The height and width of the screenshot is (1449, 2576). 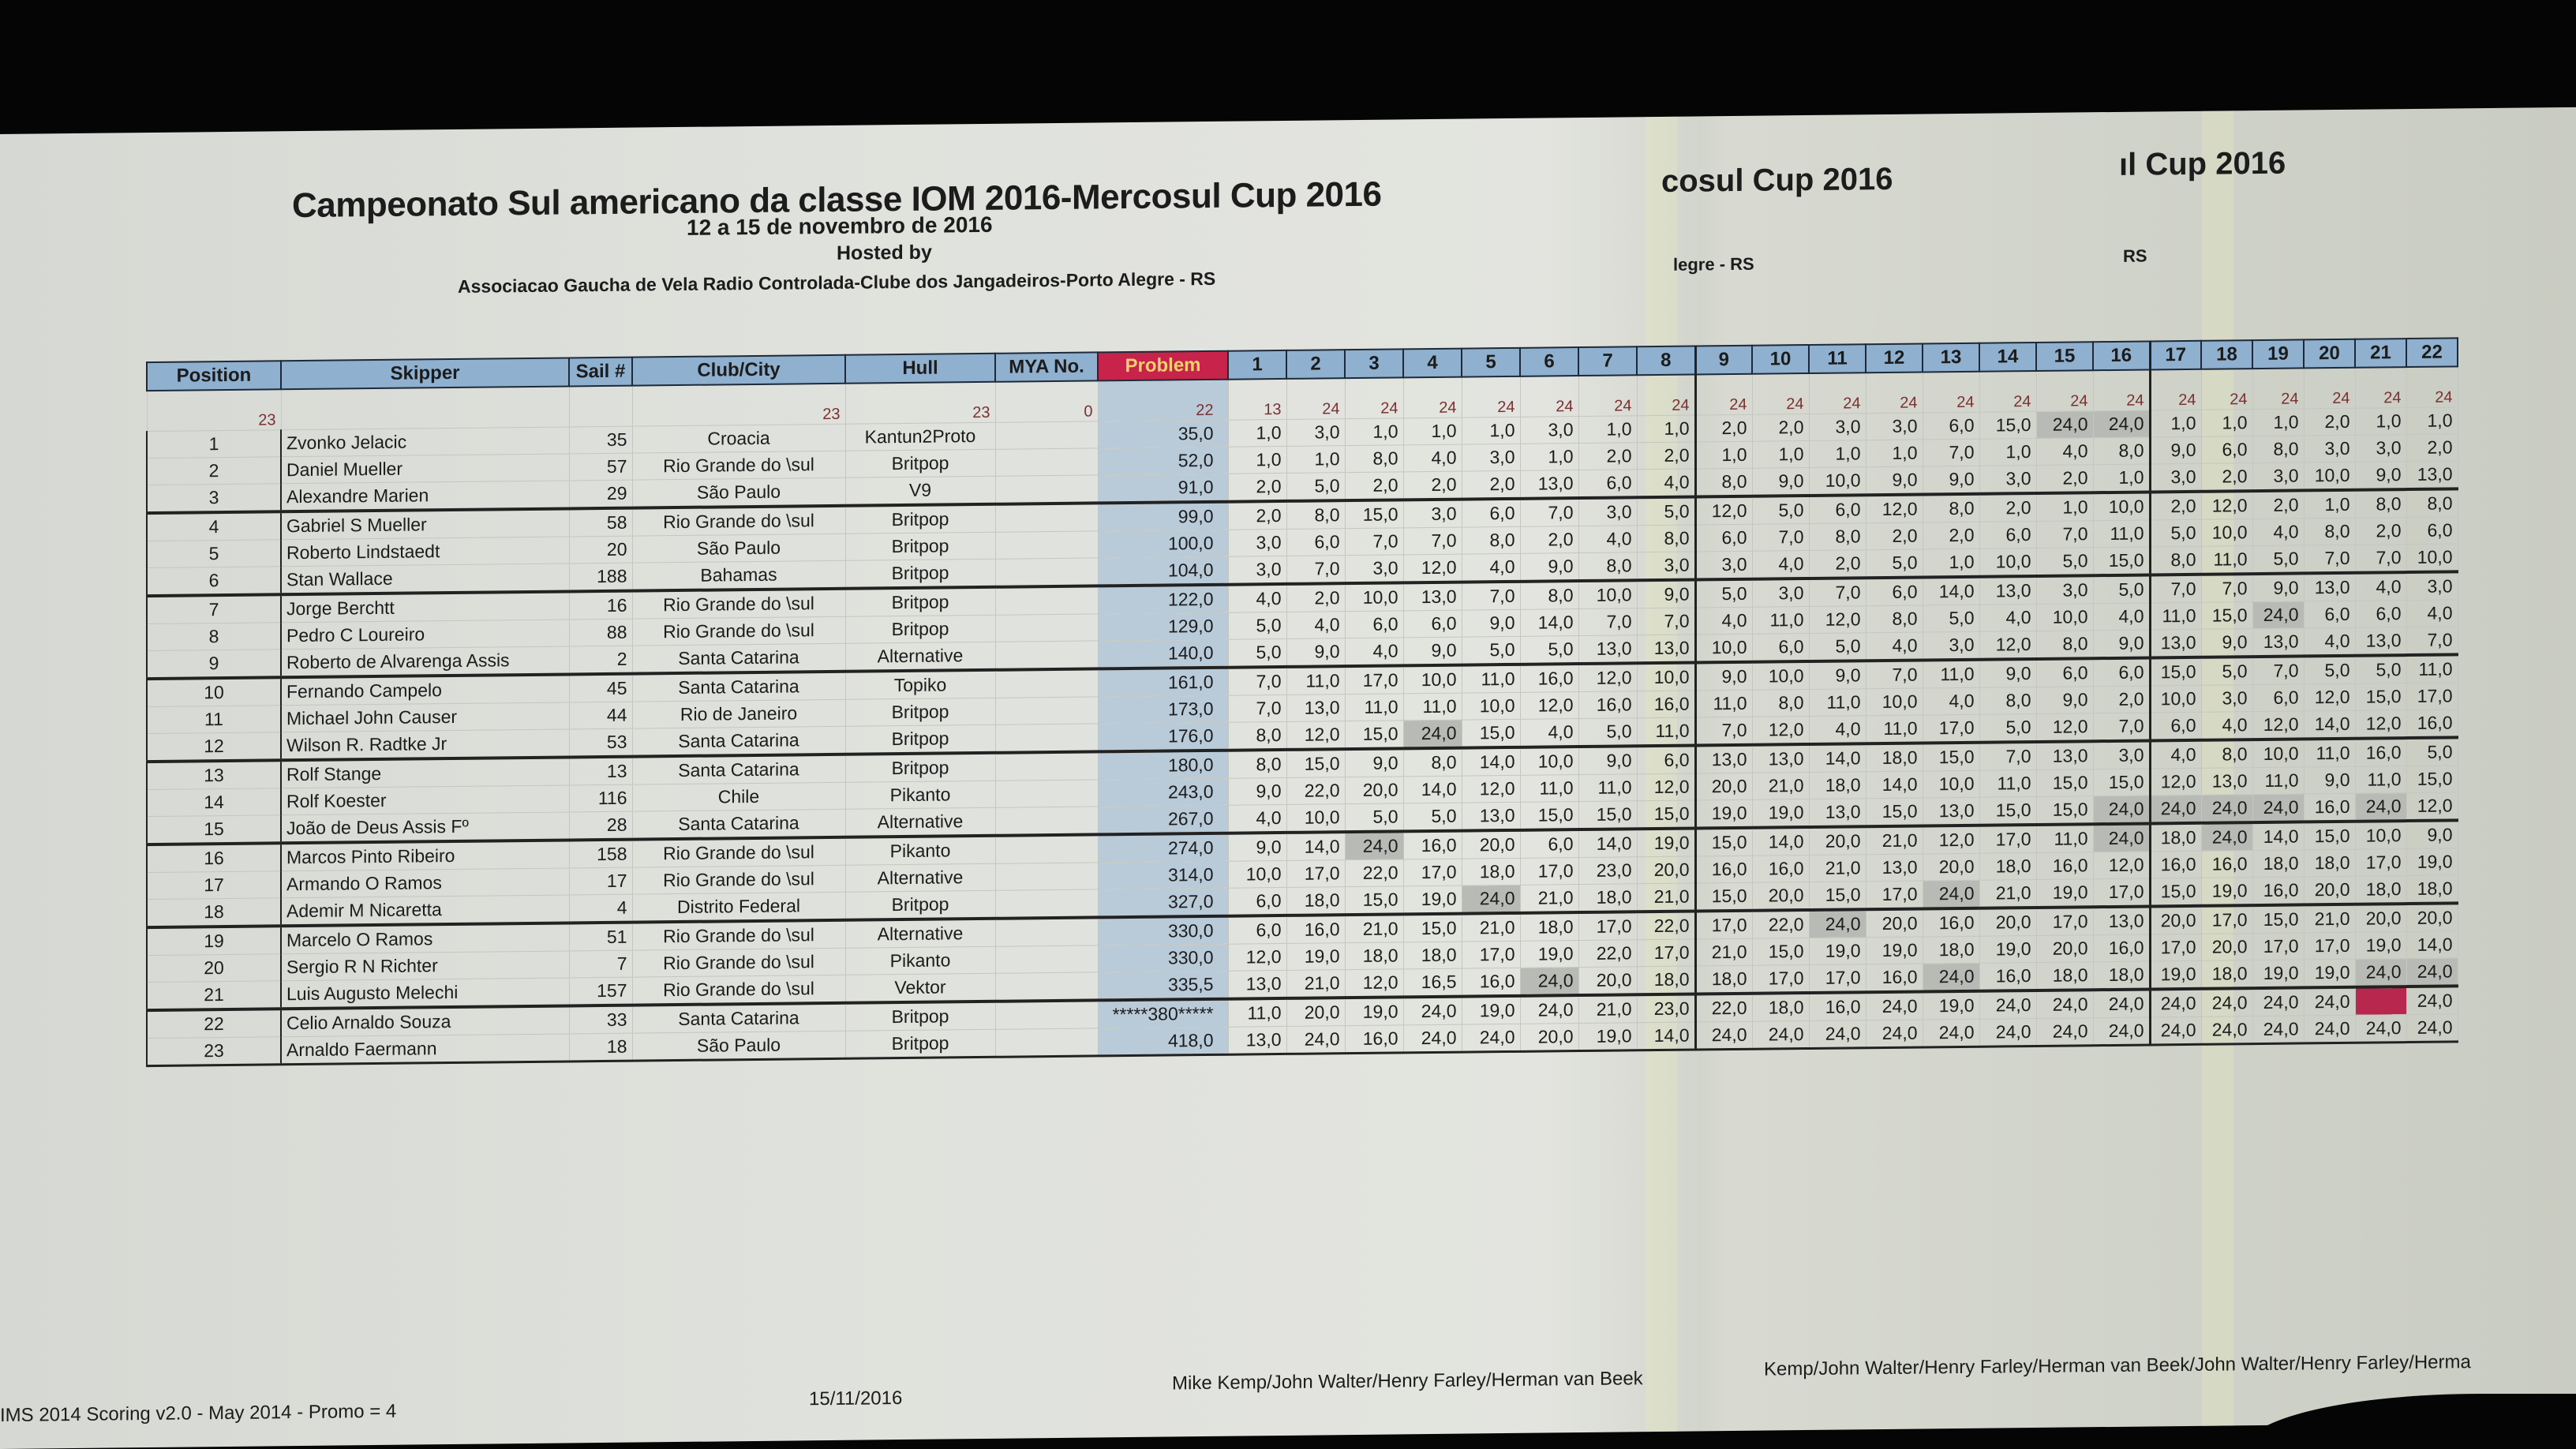 What do you see at coordinates (920, 436) in the screenshot?
I see `hull-cell: Kantun2Proto` at bounding box center [920, 436].